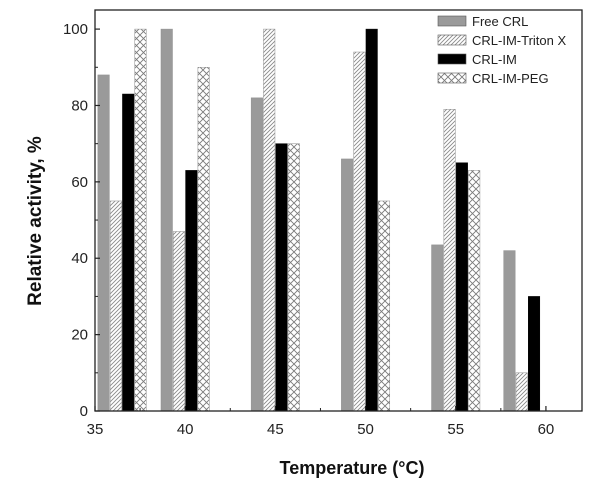  Describe the element at coordinates (95, 429) in the screenshot. I see `x-tick-label-35: 35` at that location.